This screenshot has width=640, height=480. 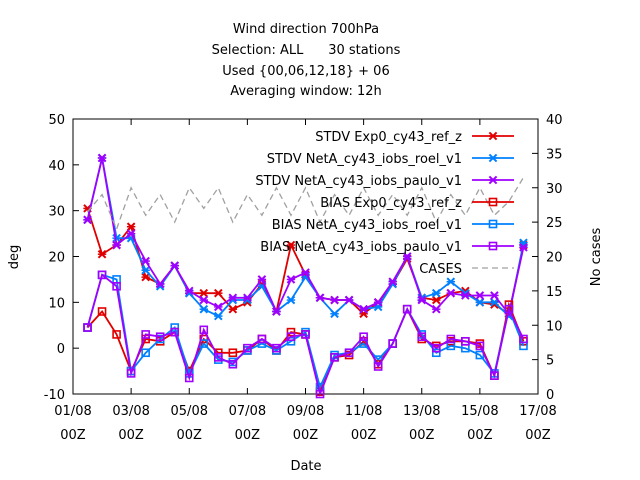 What do you see at coordinates (384, 181) in the screenshot?
I see `legend-entry: STDV NetA_cy43_iobs_paulo_v1` at bounding box center [384, 181].